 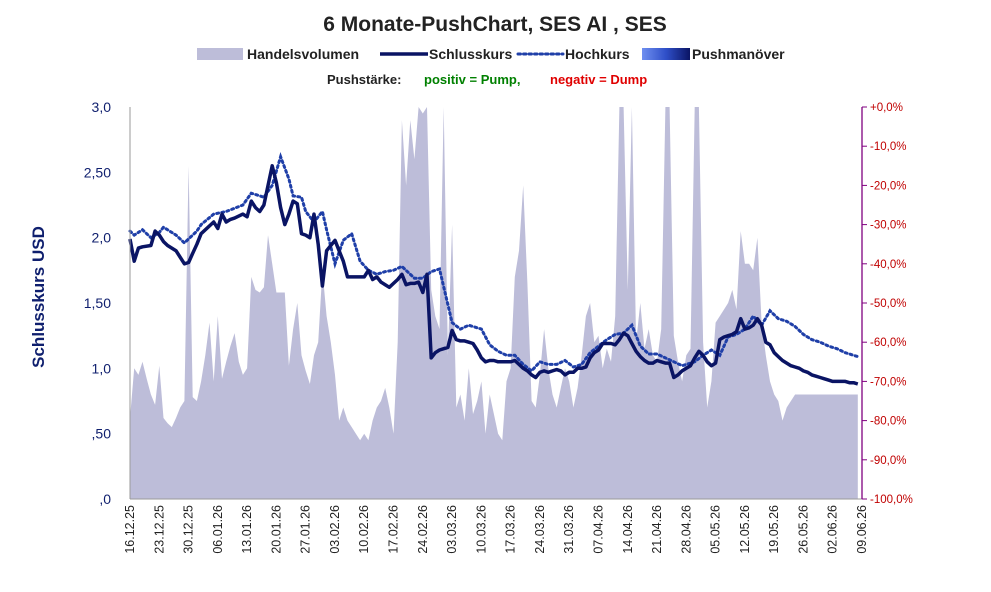 I want to click on y-right-tick-label: -70,0%, so click(x=888, y=382).